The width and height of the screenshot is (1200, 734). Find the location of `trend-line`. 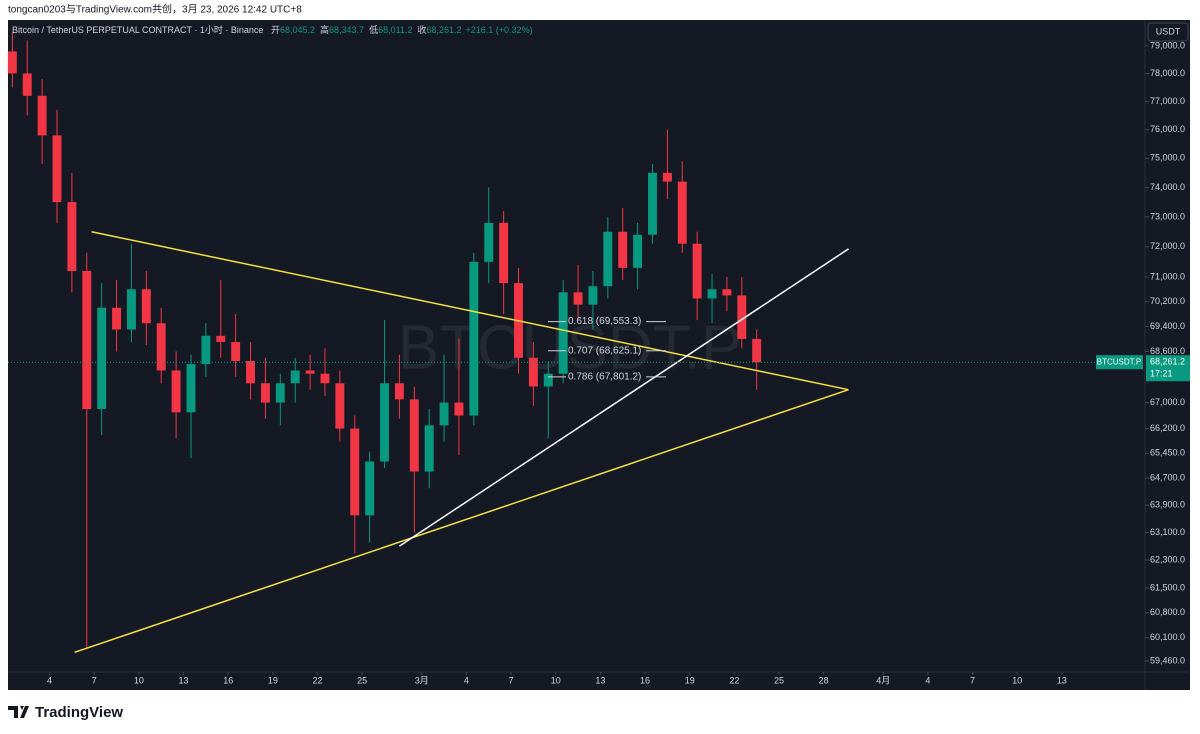

trend-line is located at coordinates (470, 311).